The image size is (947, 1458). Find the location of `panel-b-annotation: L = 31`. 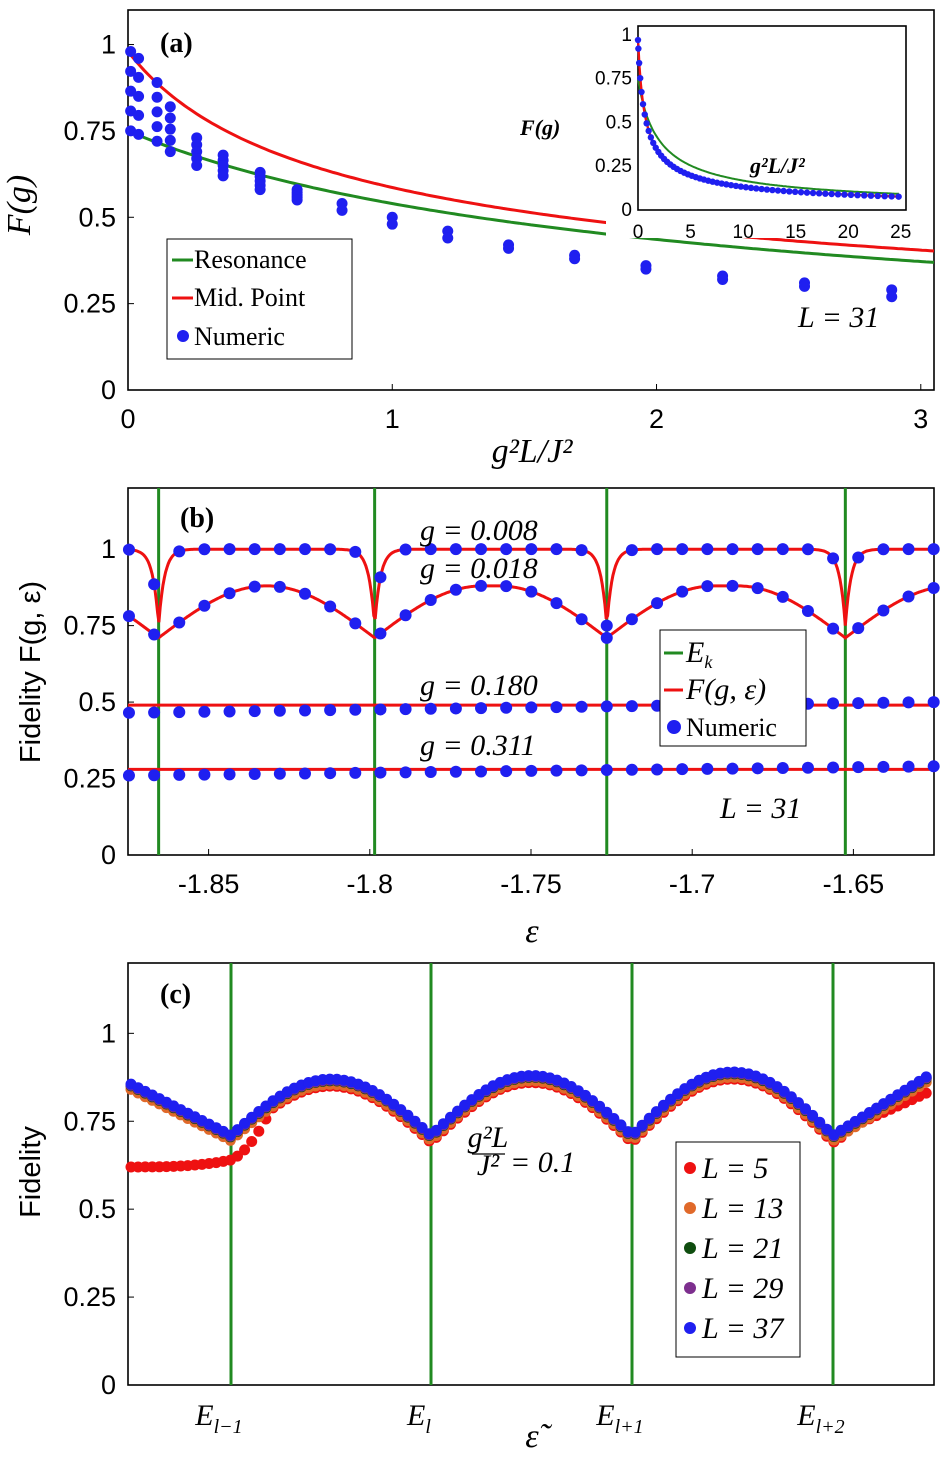

panel-b-annotation: L = 31 is located at coordinates (760, 808).